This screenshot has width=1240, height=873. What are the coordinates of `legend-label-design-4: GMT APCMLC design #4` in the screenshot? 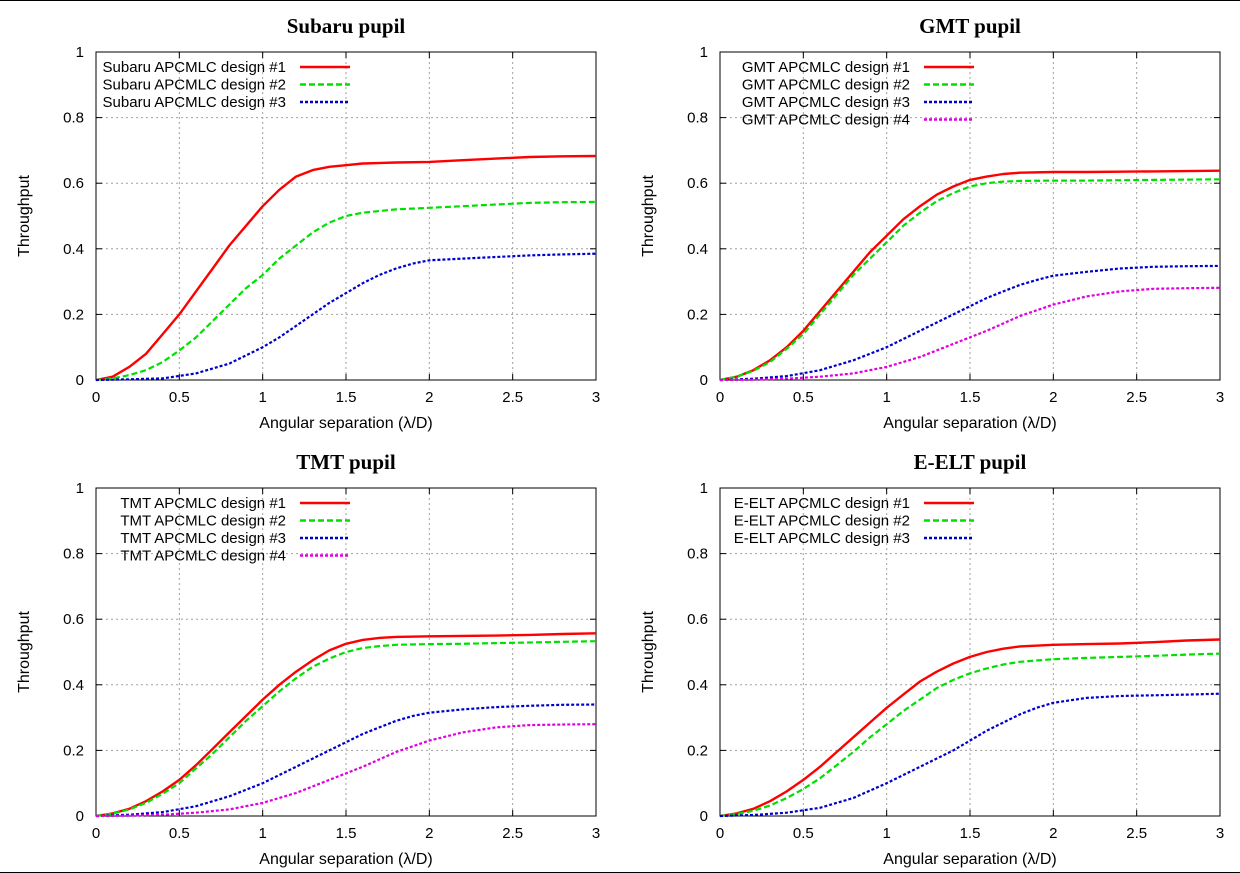 It's located at (826, 120).